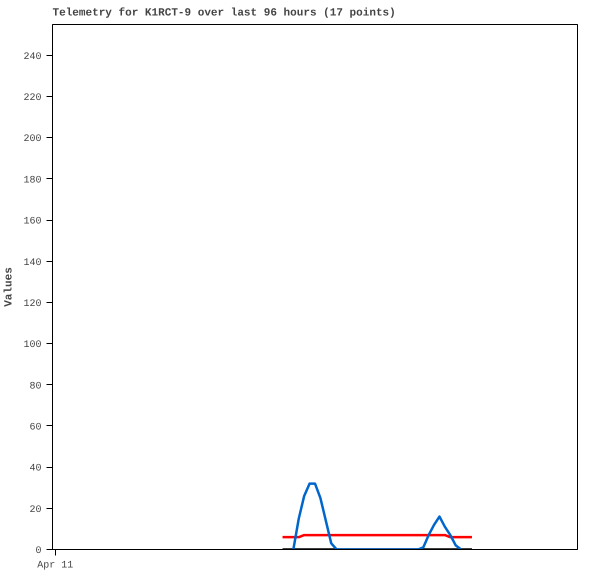 The image size is (597, 579). What do you see at coordinates (32, 304) in the screenshot?
I see `y-tick-label: 120` at bounding box center [32, 304].